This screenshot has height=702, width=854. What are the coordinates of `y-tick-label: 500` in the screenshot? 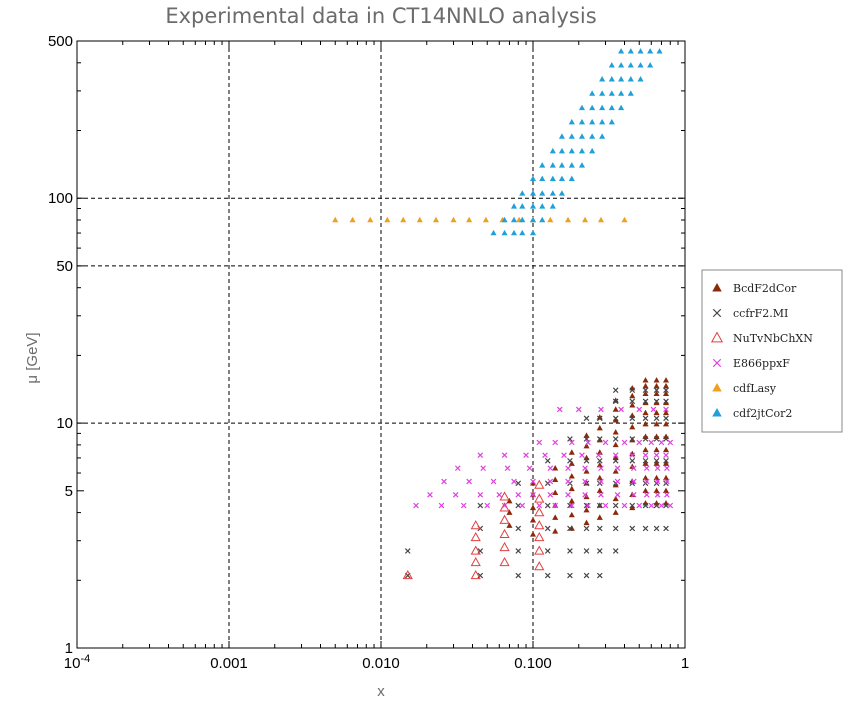 It's located at (60, 41).